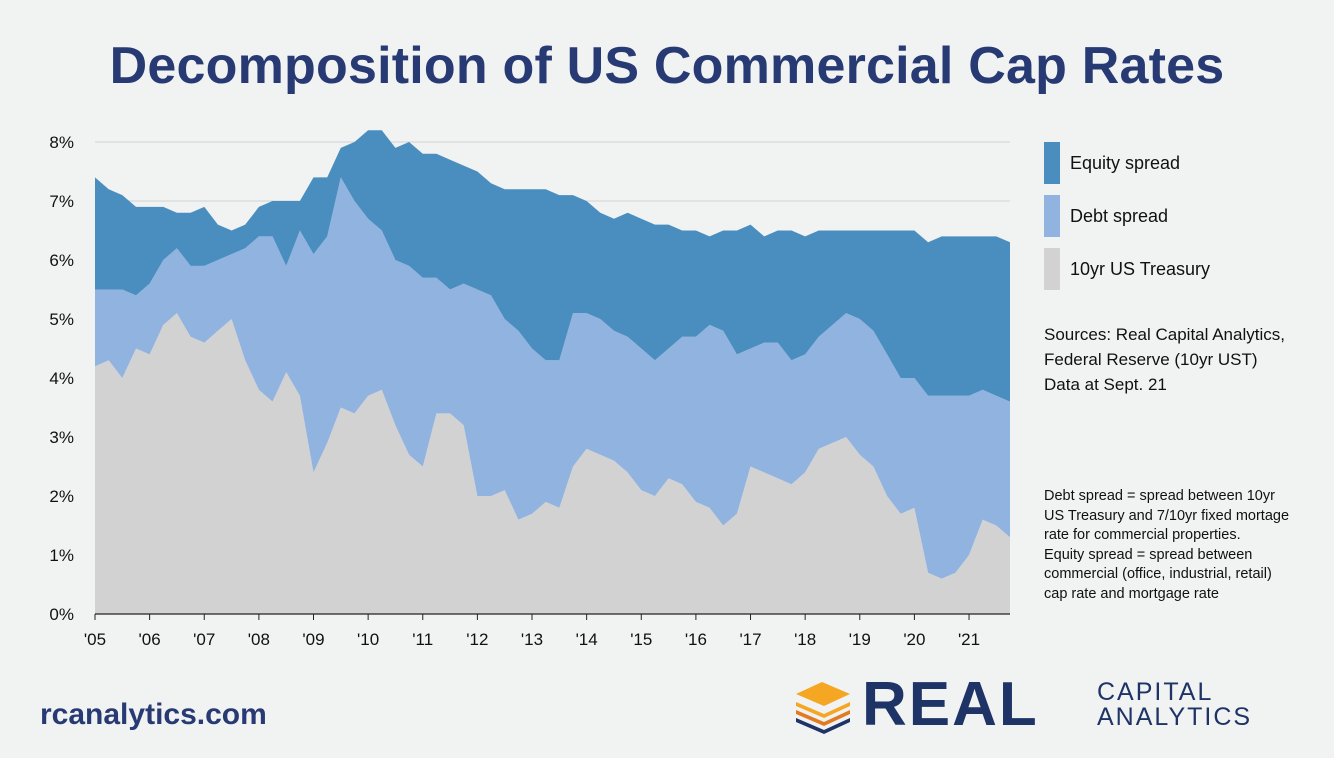  Describe the element at coordinates (1052, 163) in the screenshot. I see `legend-swatch-equity` at that location.